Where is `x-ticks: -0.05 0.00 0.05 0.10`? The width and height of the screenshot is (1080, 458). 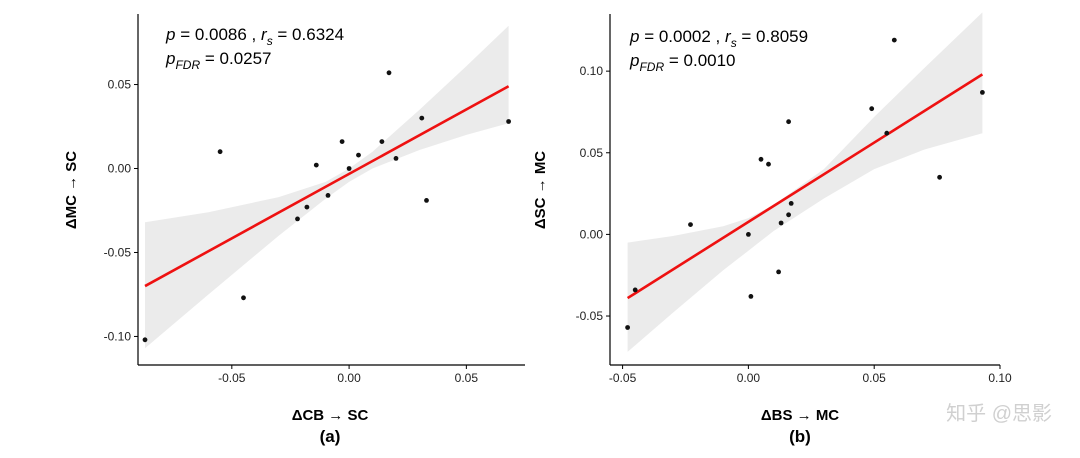 x-ticks: -0.05 0.00 0.05 0.10 is located at coordinates (810, 375).